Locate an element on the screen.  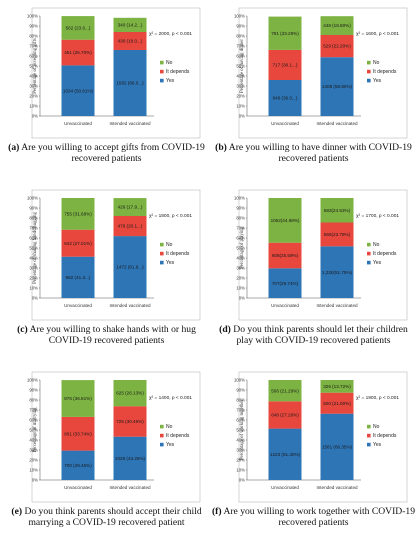
chi-square-annotation: χ² = 1700, p < 0.001 is located at coordinates (377, 216).